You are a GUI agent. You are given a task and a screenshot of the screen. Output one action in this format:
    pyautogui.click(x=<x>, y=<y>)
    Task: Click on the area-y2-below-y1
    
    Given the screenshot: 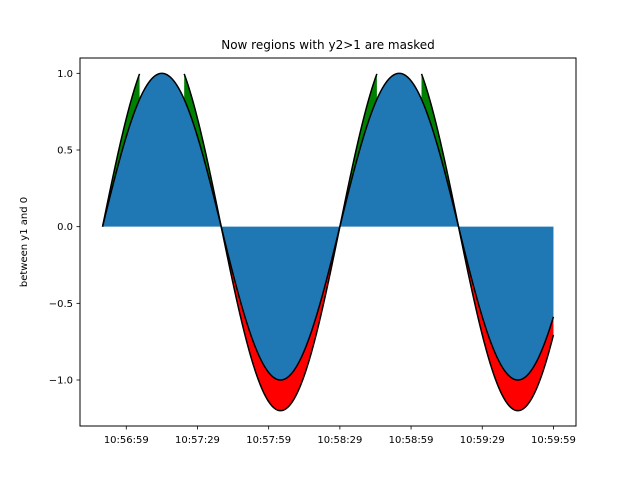 What is the action you would take?
    pyautogui.click(x=506, y=319)
    